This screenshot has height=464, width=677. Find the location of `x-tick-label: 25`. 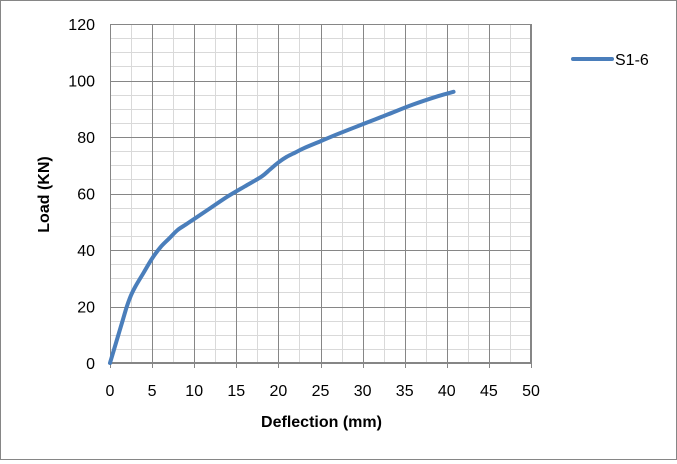

x-tick-label: 25 is located at coordinates (321, 391).